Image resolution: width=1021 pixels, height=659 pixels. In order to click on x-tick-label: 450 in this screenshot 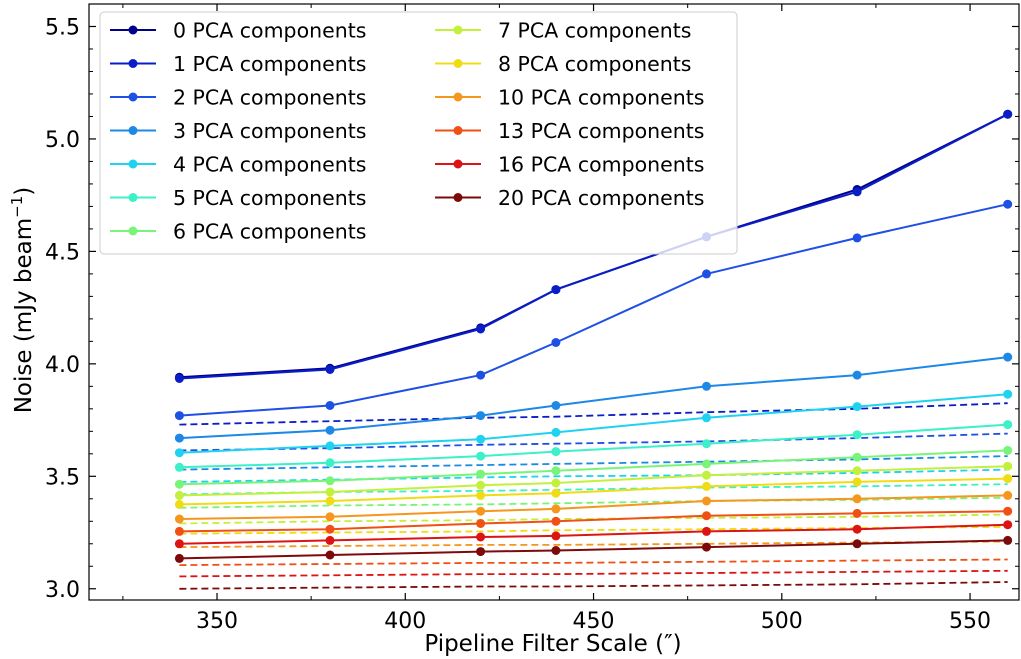, I will do `click(594, 621)`.